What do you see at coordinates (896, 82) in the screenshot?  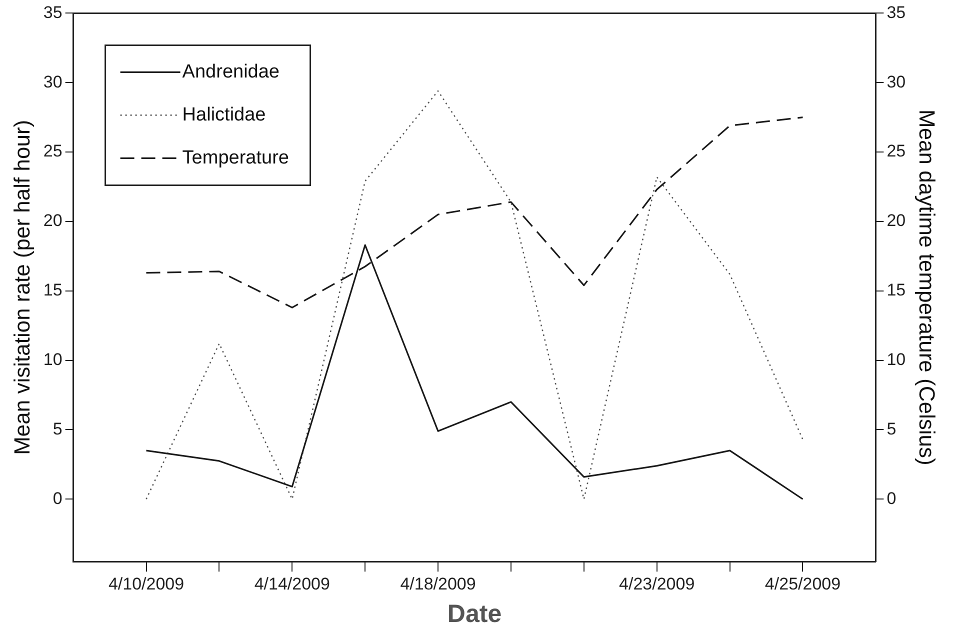 I see `y2-tick-label: 30` at bounding box center [896, 82].